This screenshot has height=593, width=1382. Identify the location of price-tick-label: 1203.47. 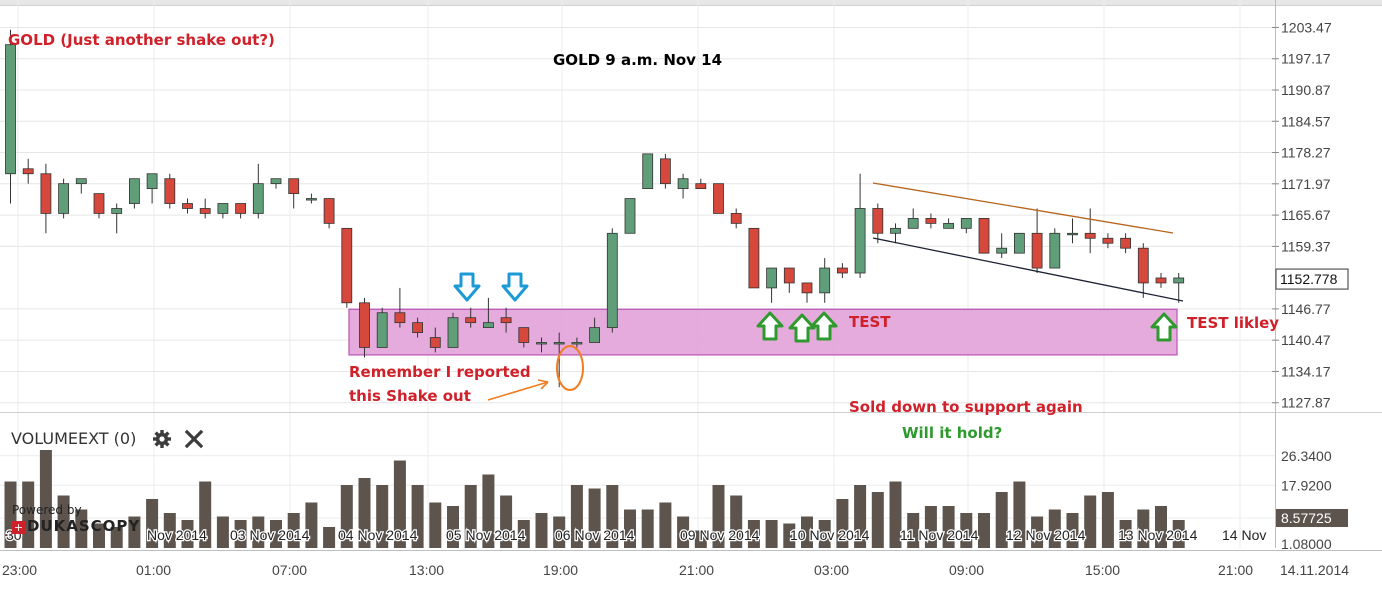
(1306, 27).